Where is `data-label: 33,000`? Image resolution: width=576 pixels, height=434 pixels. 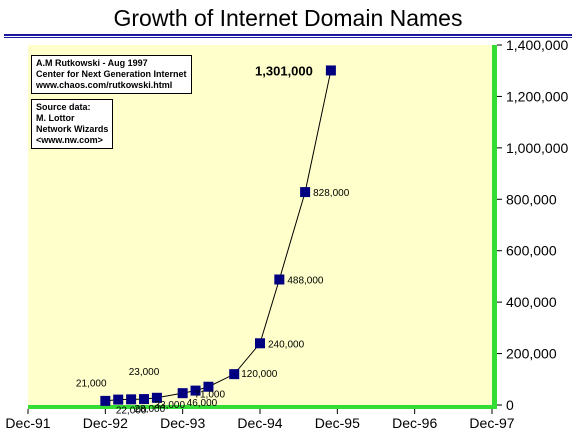
data-label: 33,000 is located at coordinates (169, 405).